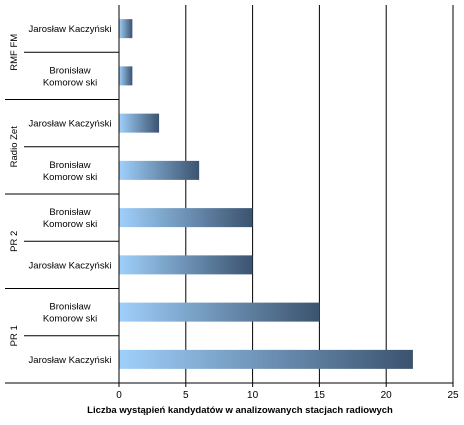 The image size is (464, 425). I want to click on group-label: PR 1, so click(14, 335).